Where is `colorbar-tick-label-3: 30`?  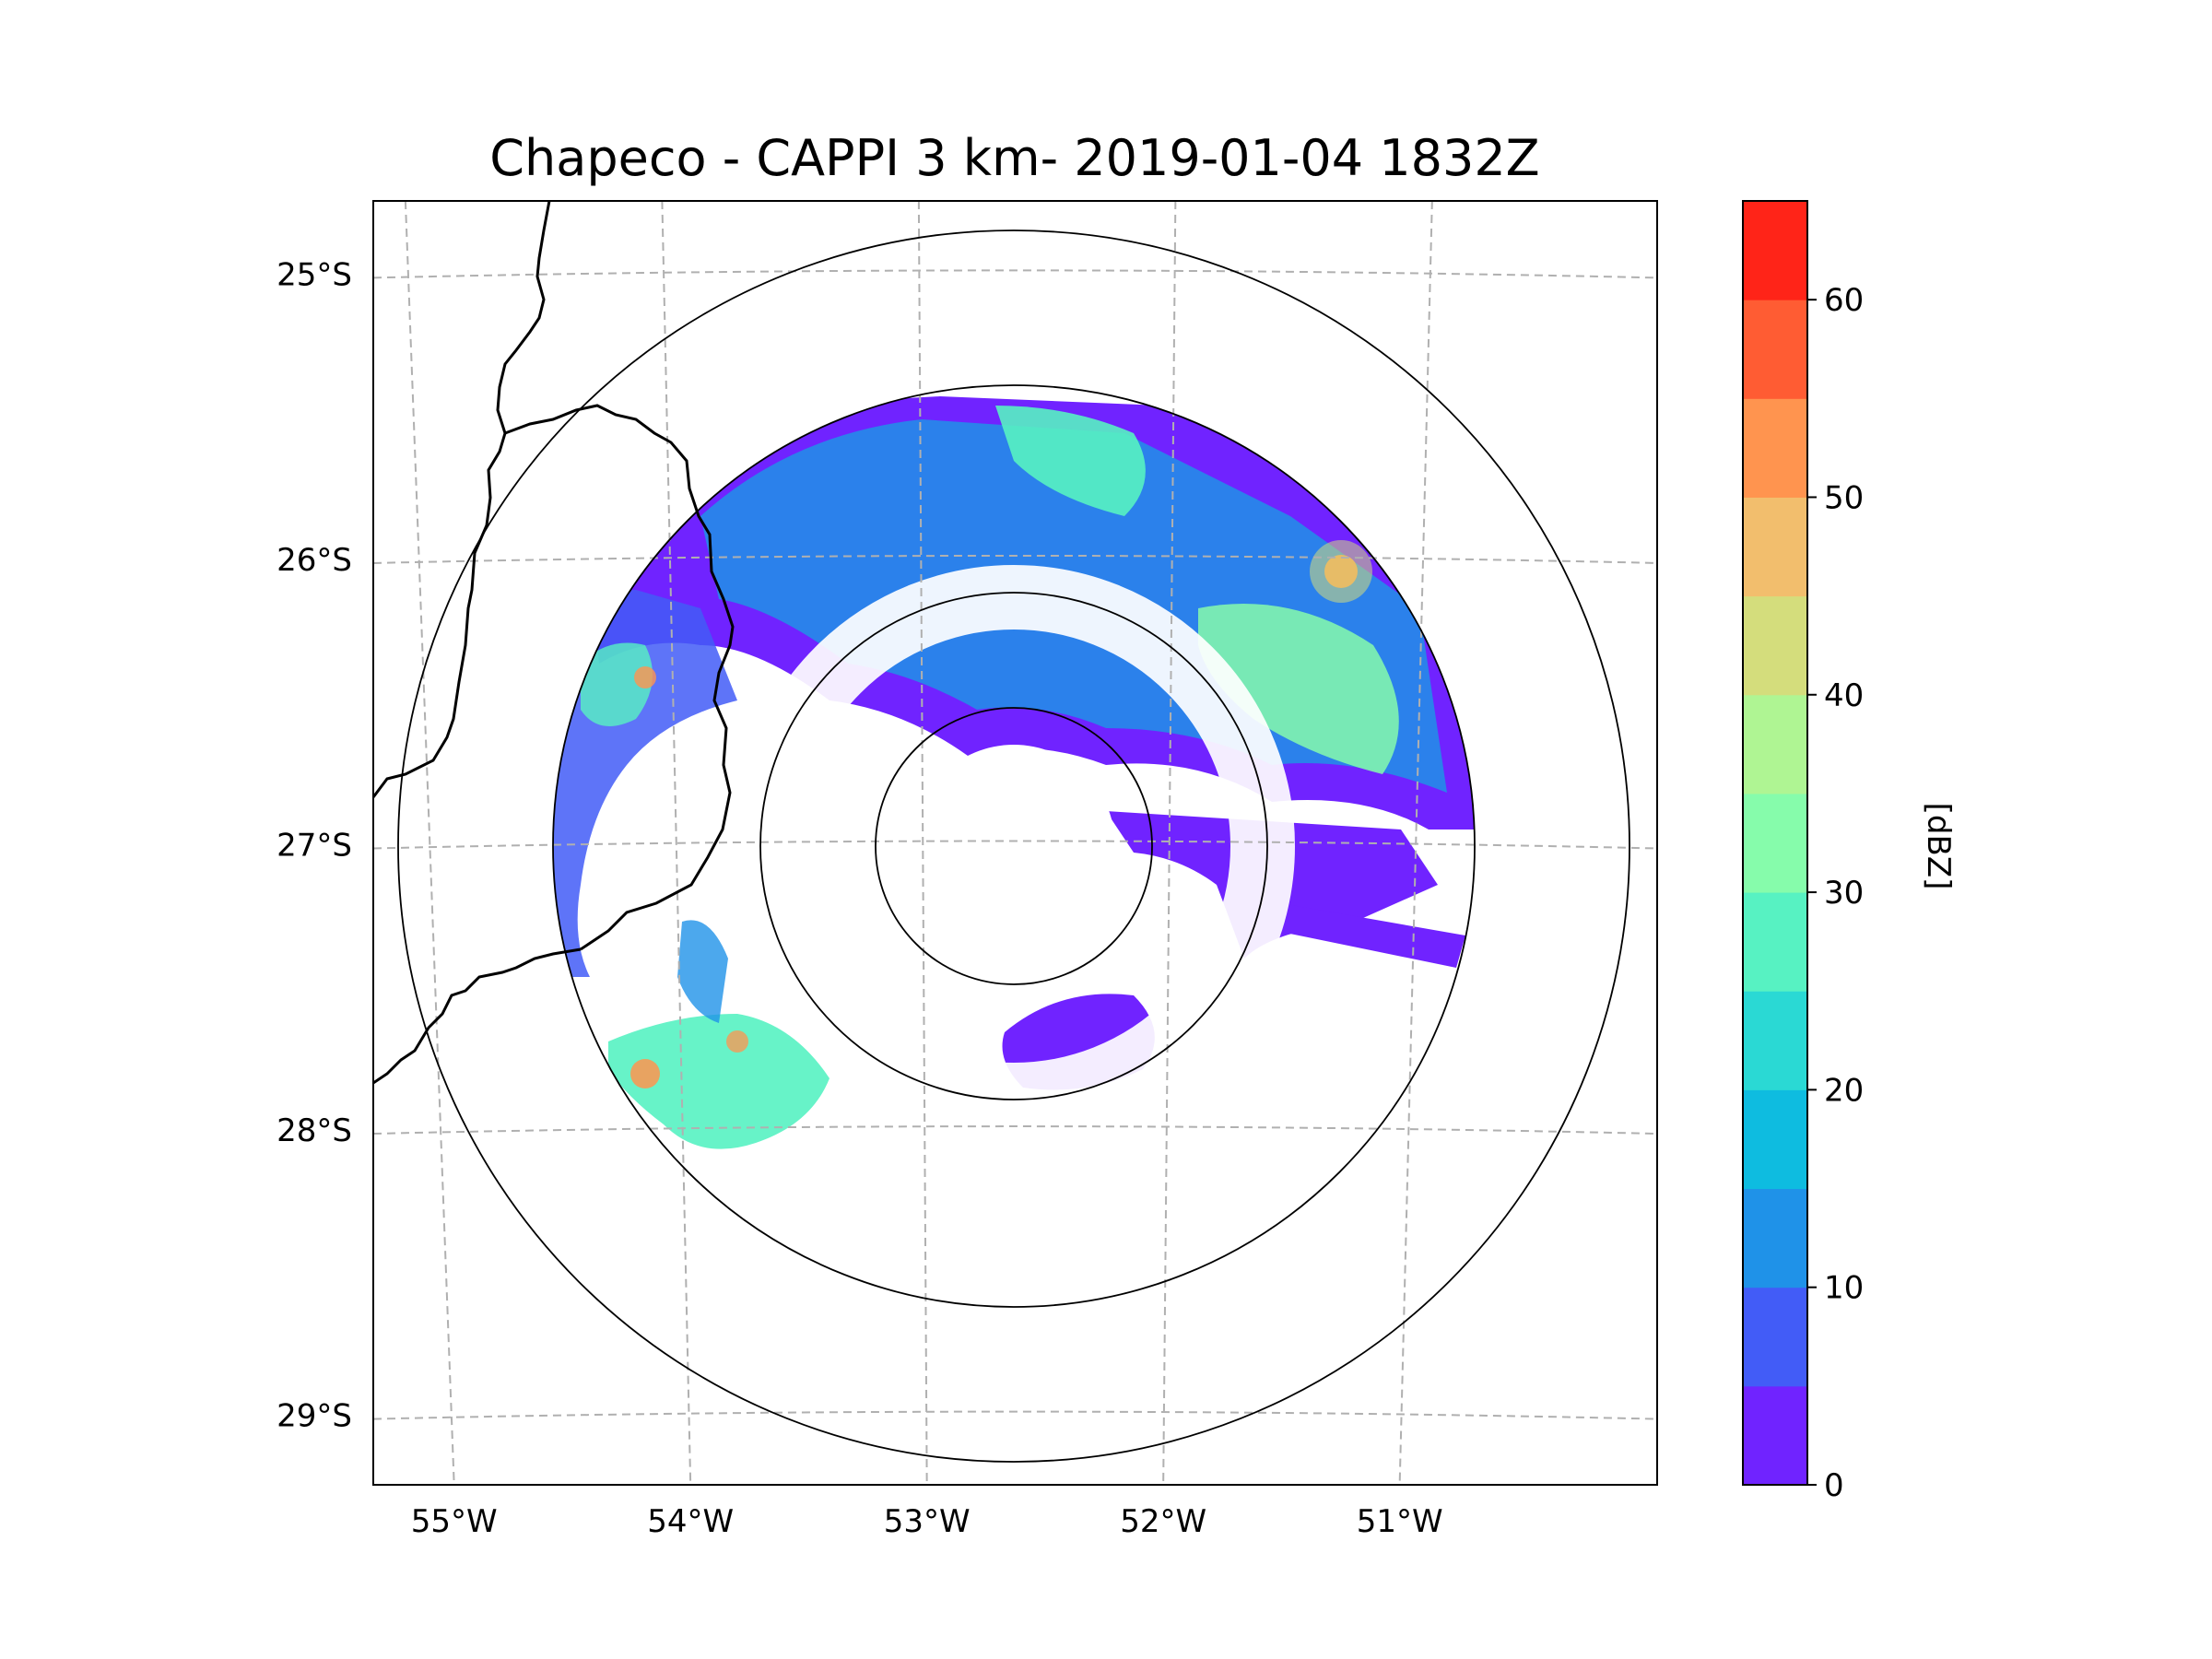 colorbar-tick-label-3: 30 is located at coordinates (1844, 893).